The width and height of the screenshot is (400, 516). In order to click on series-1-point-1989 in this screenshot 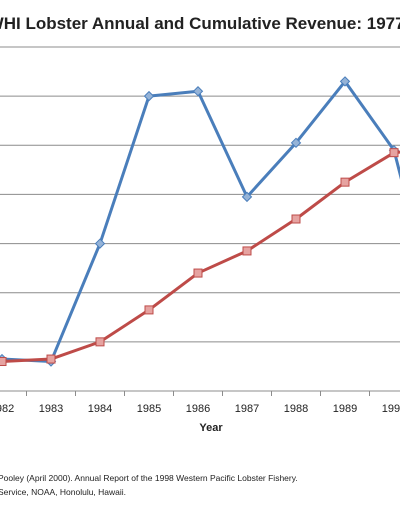, I will do `click(345, 182)`.